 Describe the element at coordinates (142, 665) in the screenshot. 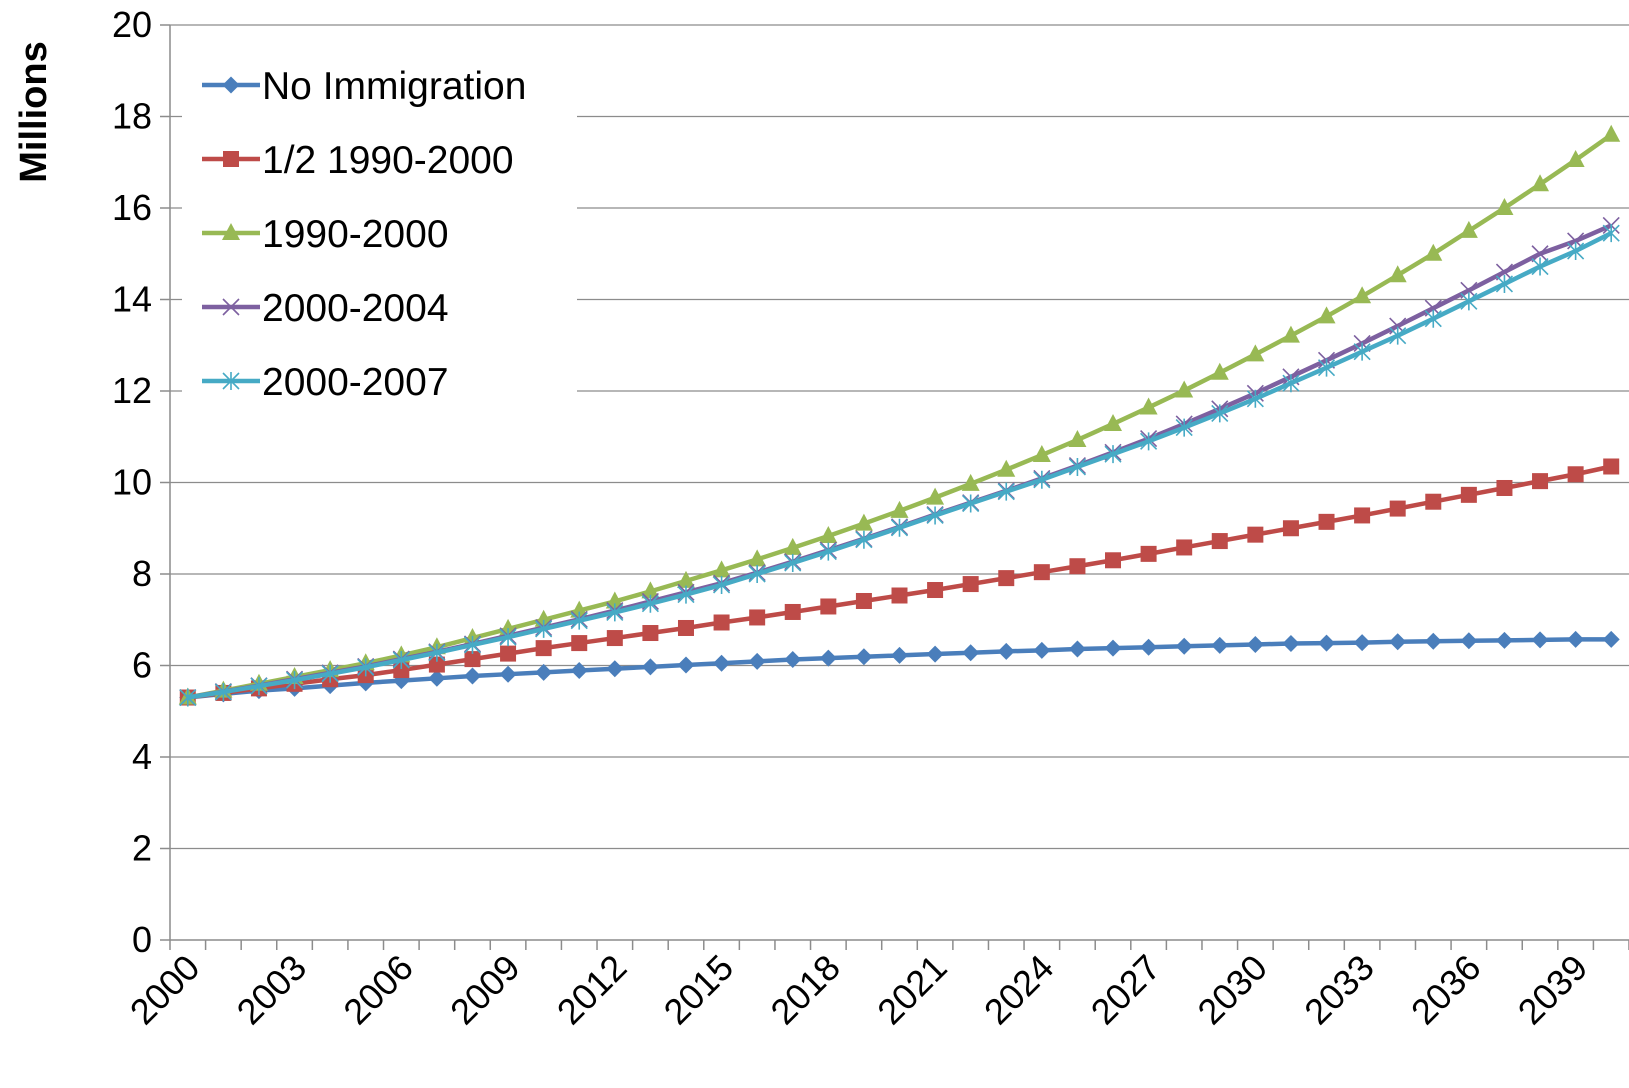

I see `y-tick-label: 6` at that location.